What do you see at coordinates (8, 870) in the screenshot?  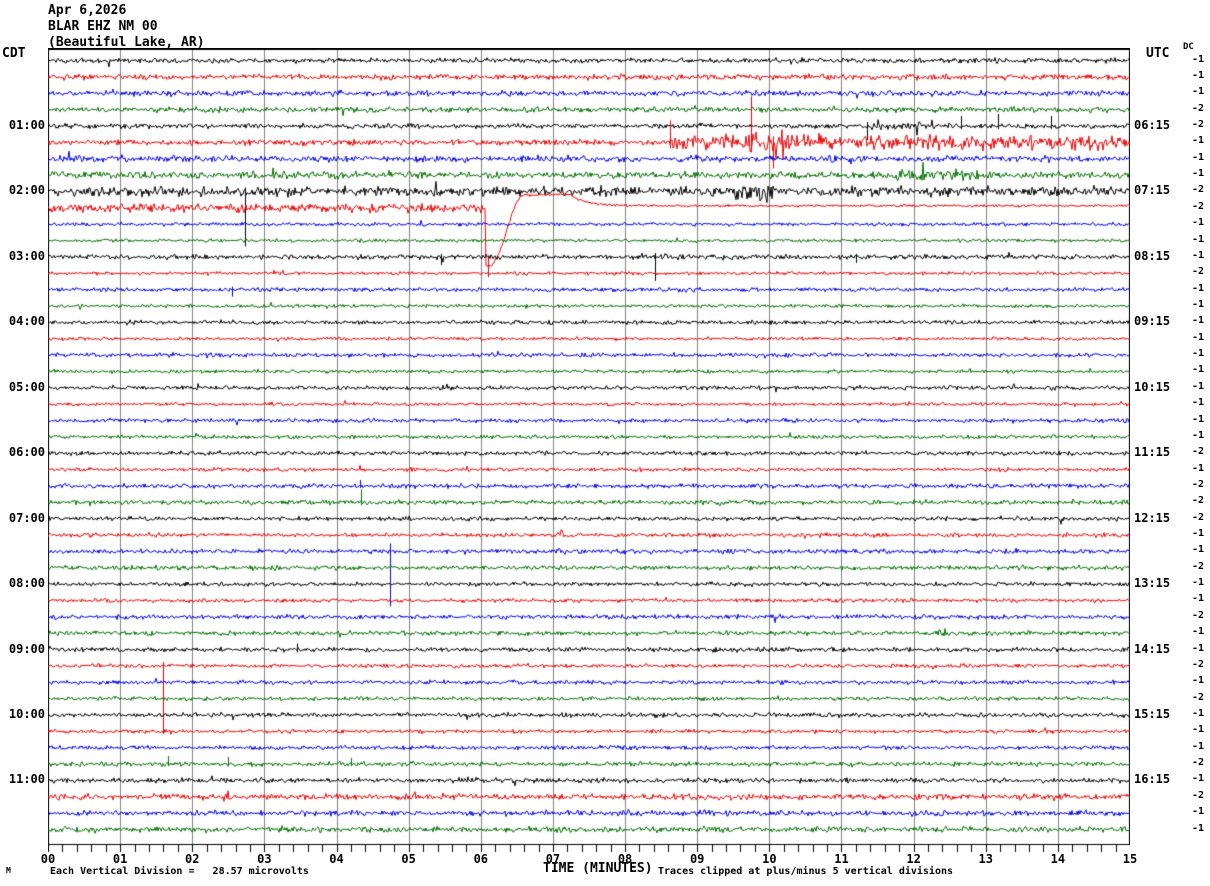 I see `corner-glyph: M` at bounding box center [8, 870].